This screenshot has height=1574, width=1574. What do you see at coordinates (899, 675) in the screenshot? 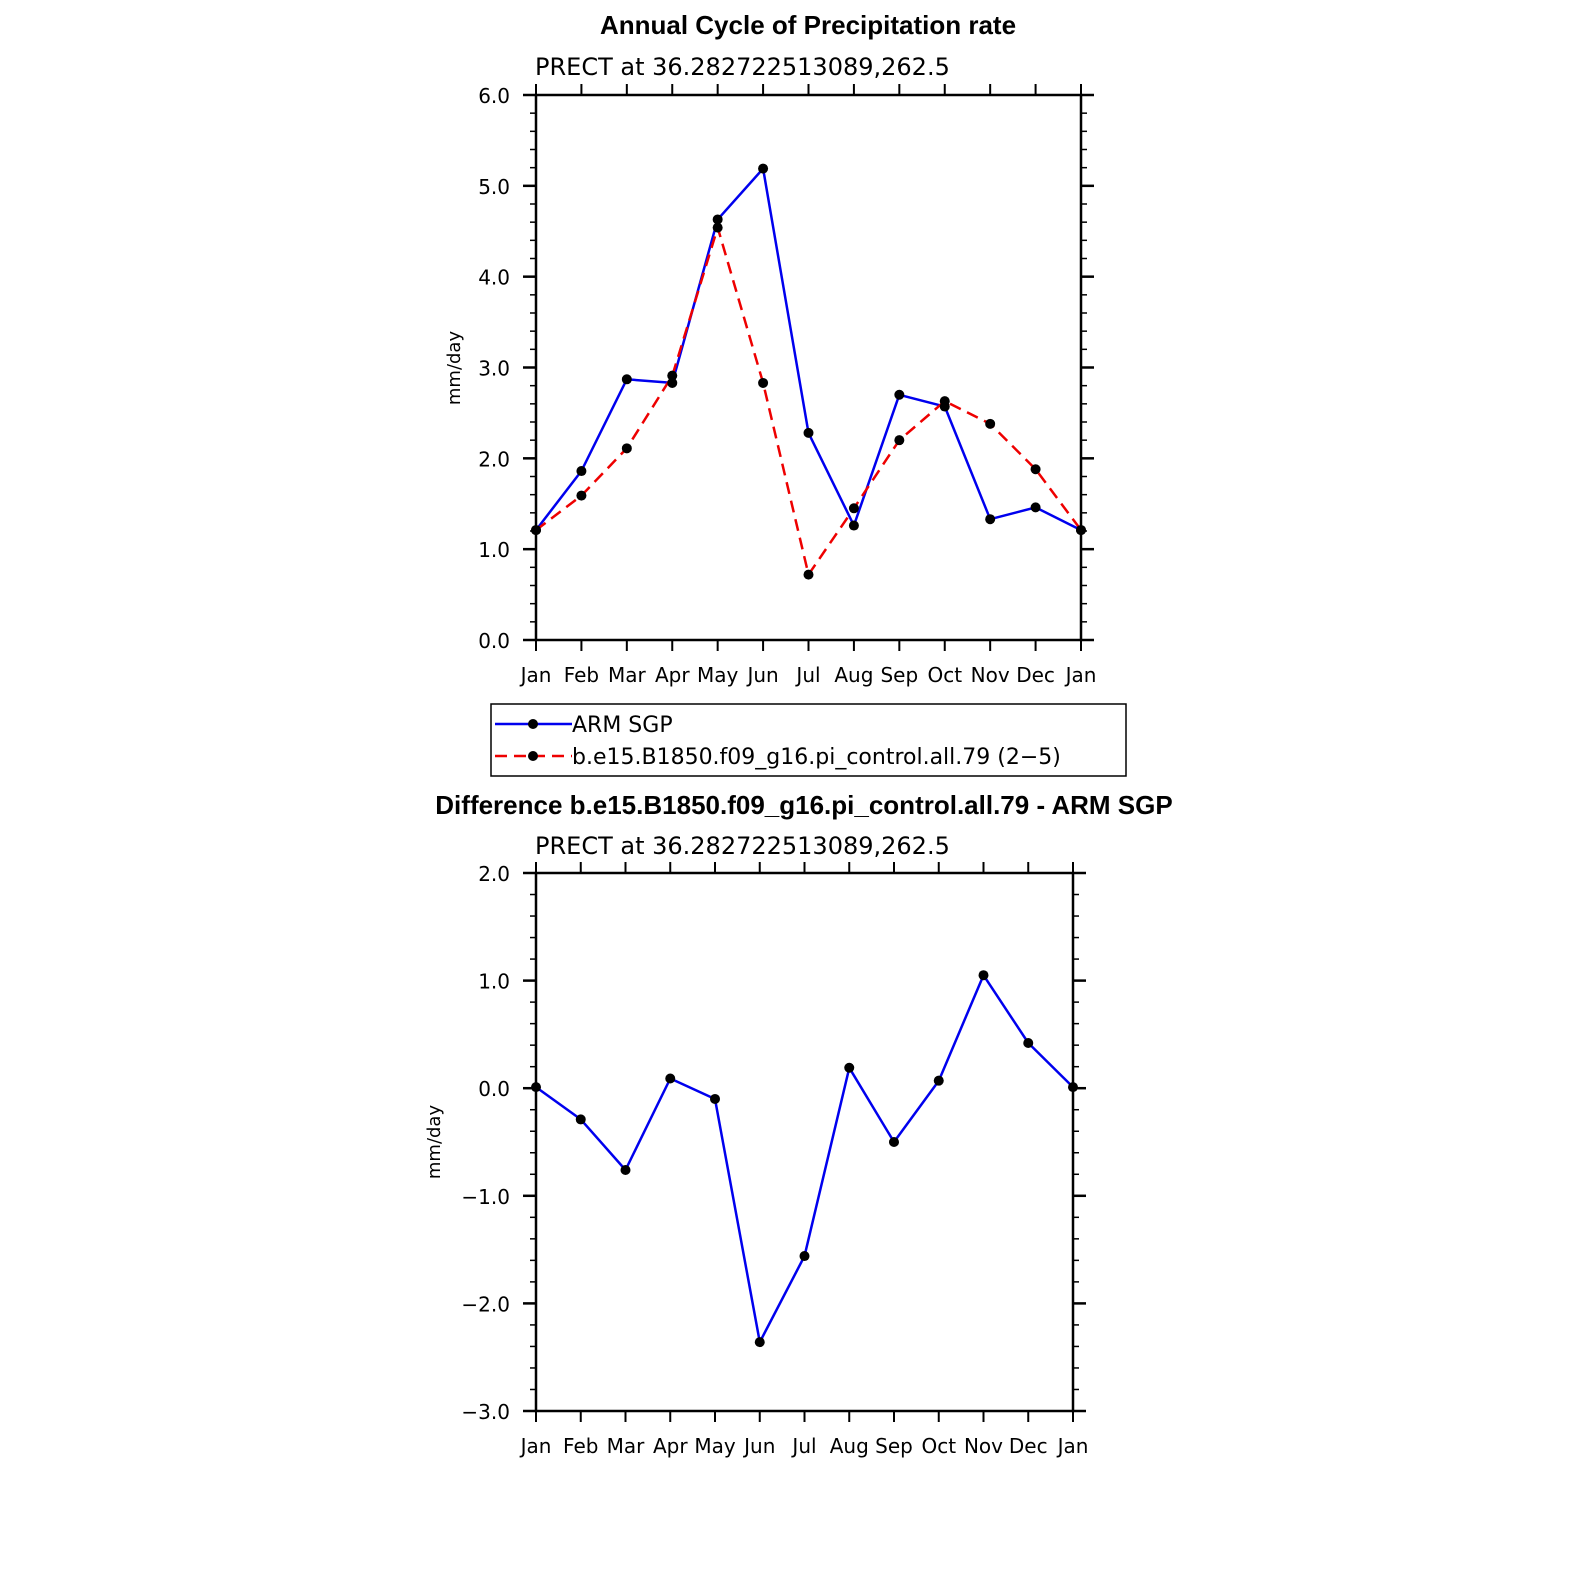
I see `top-x-tick-label: Sep` at bounding box center [899, 675].